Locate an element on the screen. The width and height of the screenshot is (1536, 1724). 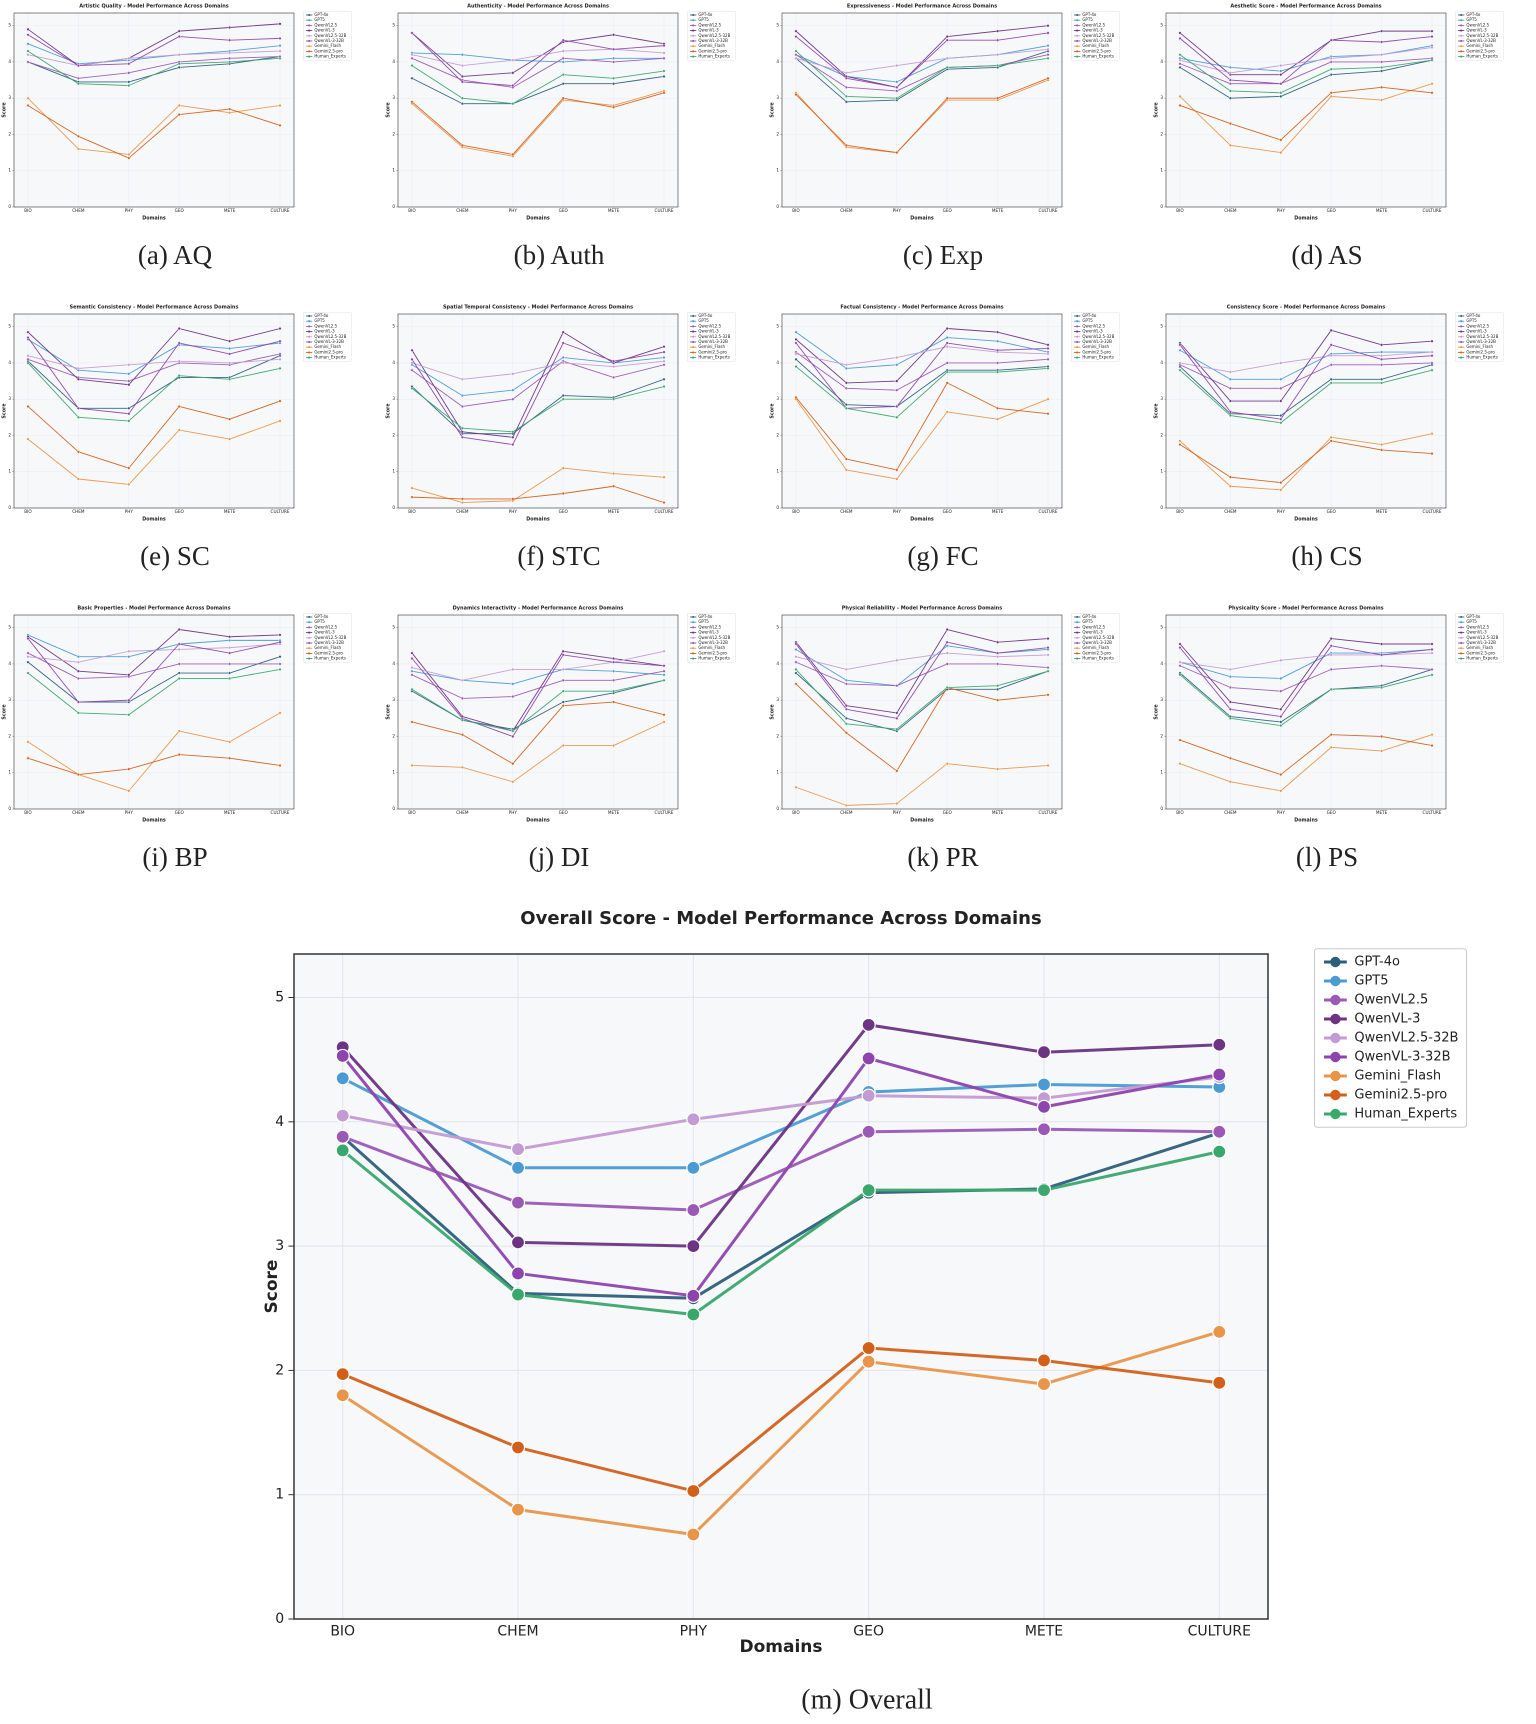
x-tick-label: BIO is located at coordinates (412, 812).